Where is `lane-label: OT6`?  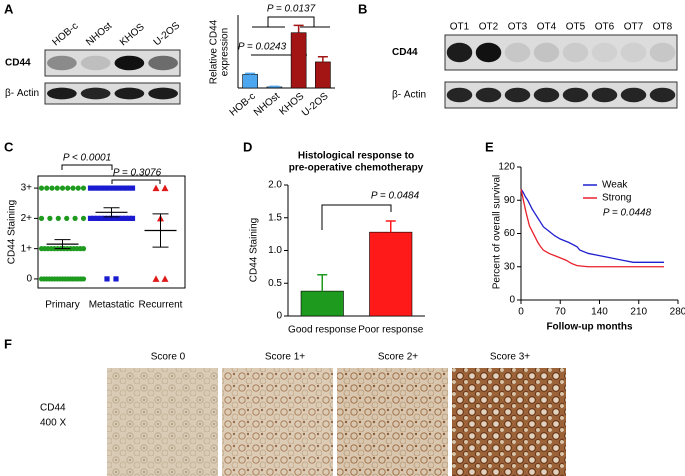 lane-label: OT6 is located at coordinates (605, 27).